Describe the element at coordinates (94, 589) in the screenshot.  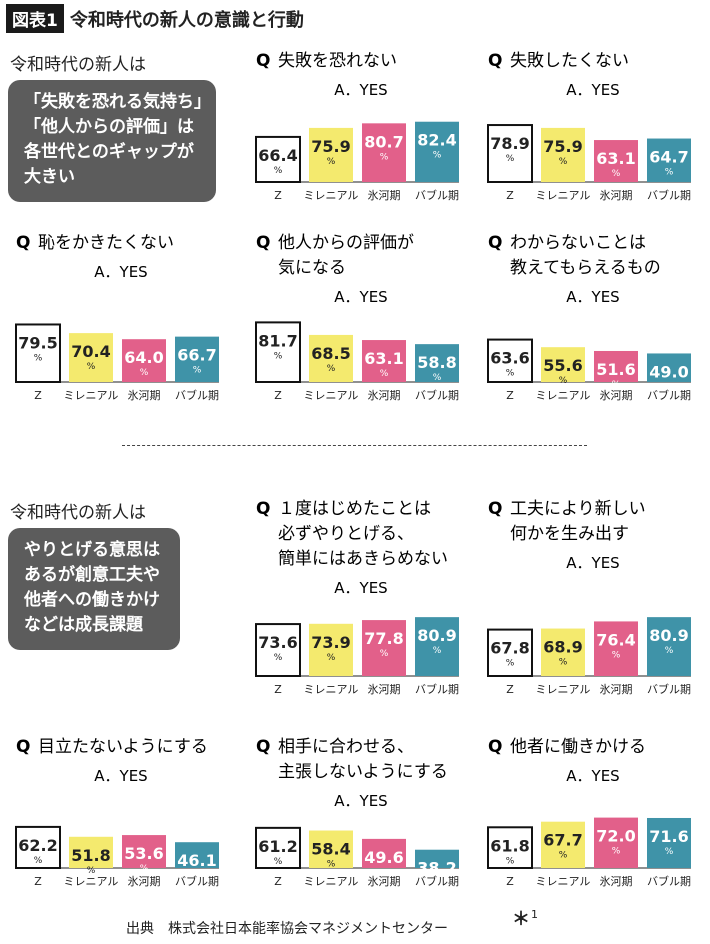
I see `note-box-2: やりとげる意思は あるが創意工夫や 他者への働きかけ などは成長課題` at that location.